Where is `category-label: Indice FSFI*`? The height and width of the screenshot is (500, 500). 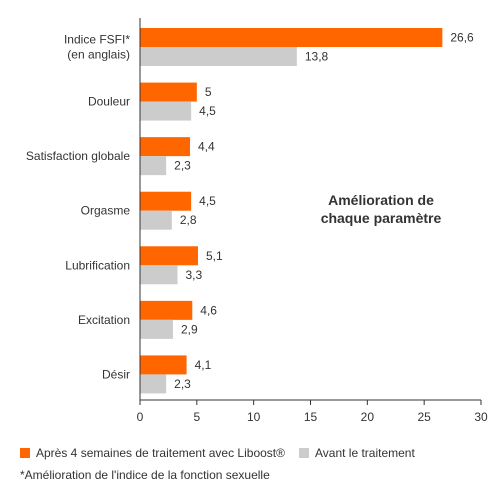
category-label: Indice FSFI* is located at coordinates (97, 40).